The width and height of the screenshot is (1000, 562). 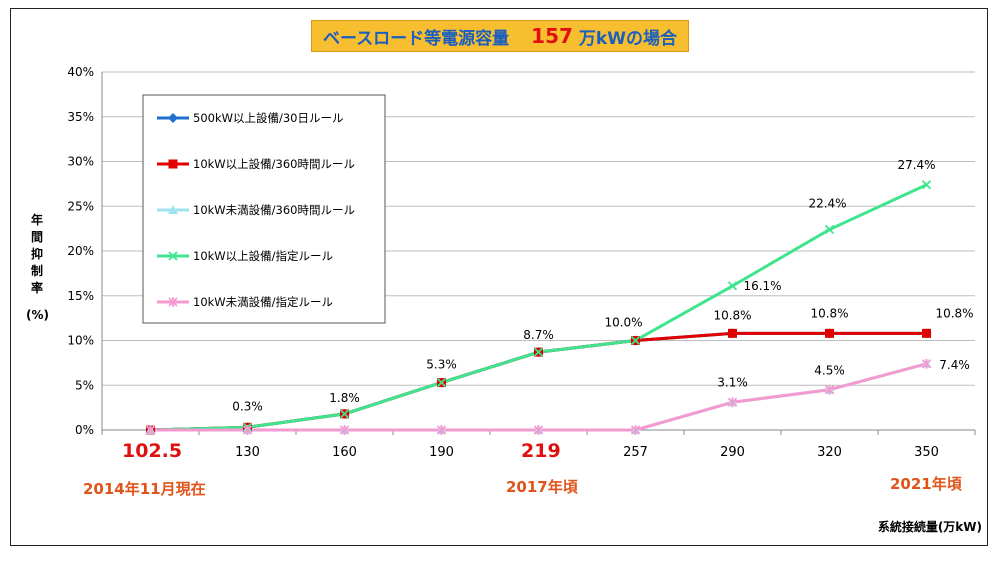 I want to click on annotation-date-now: 2014年11月現在, so click(x=144, y=489).